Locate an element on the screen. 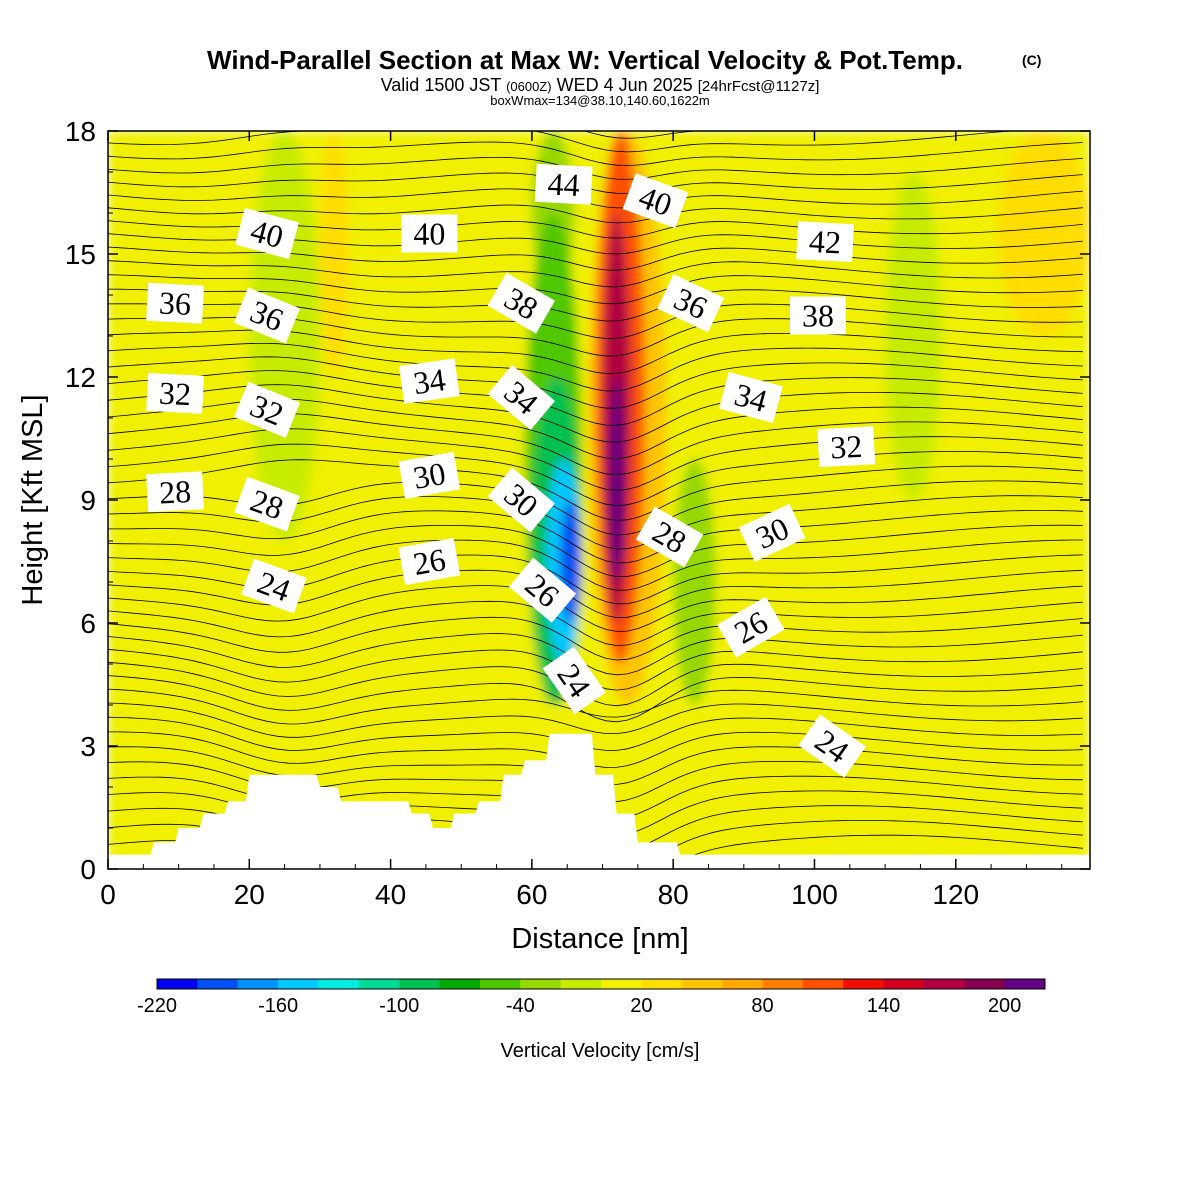  theta-label: 38 is located at coordinates (818, 315).